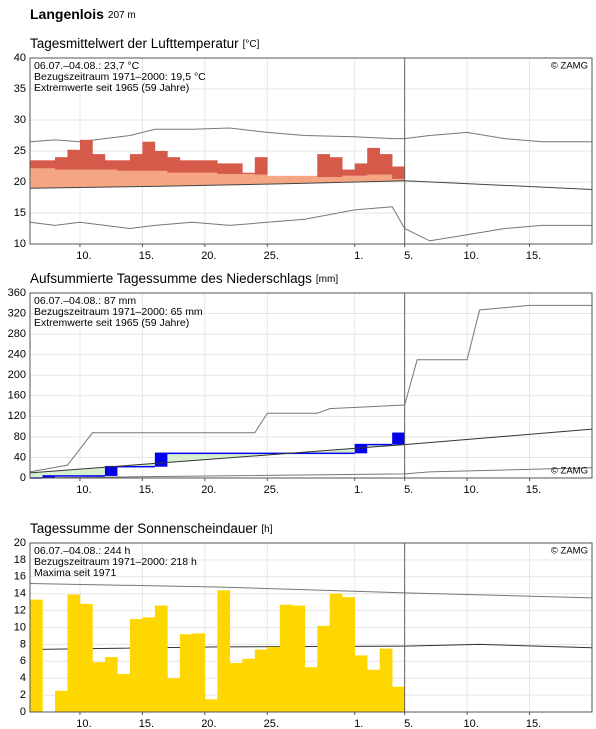 The height and width of the screenshot is (729, 596). I want to click on page-title: Langenlois 207 m, so click(83, 14).